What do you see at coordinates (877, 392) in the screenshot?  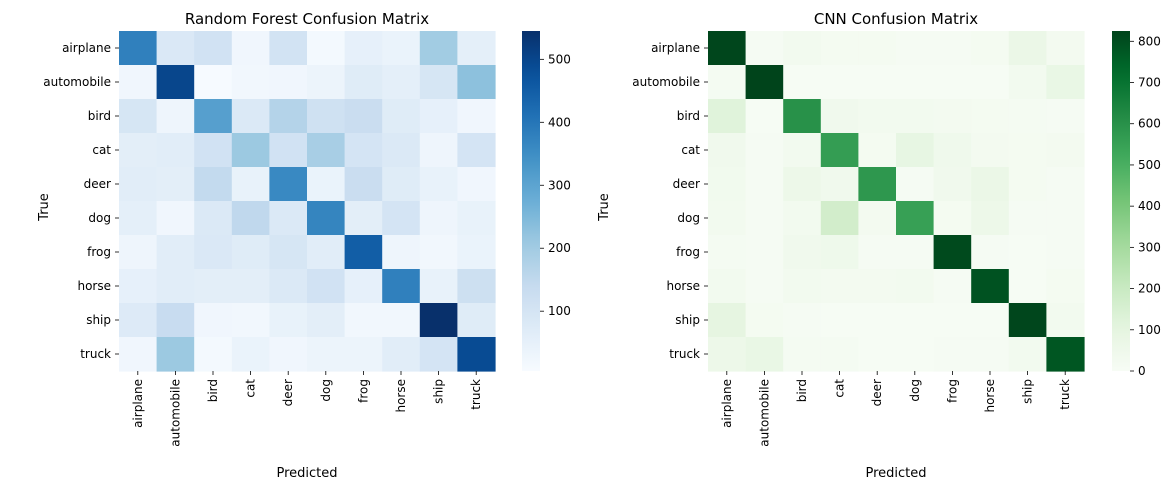 I see `x-tick-label: deer` at bounding box center [877, 392].